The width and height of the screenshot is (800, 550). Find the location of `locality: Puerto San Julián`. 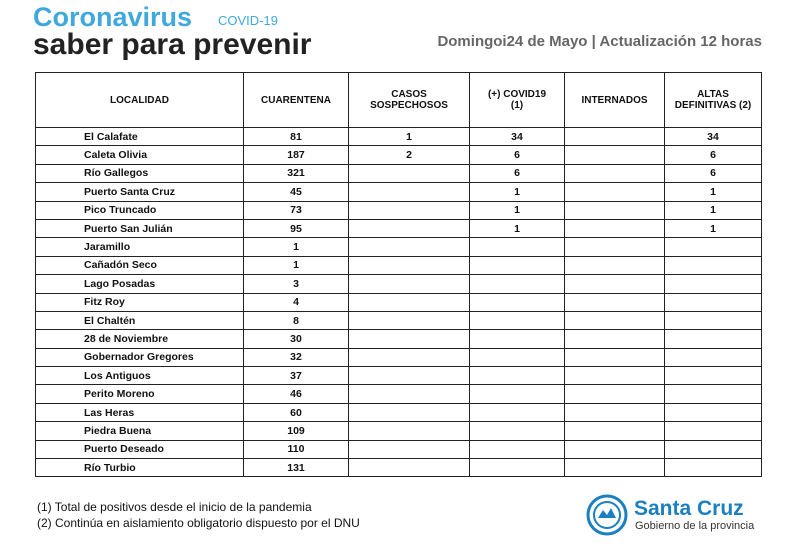

locality: Puerto San Julián is located at coordinates (139, 228).